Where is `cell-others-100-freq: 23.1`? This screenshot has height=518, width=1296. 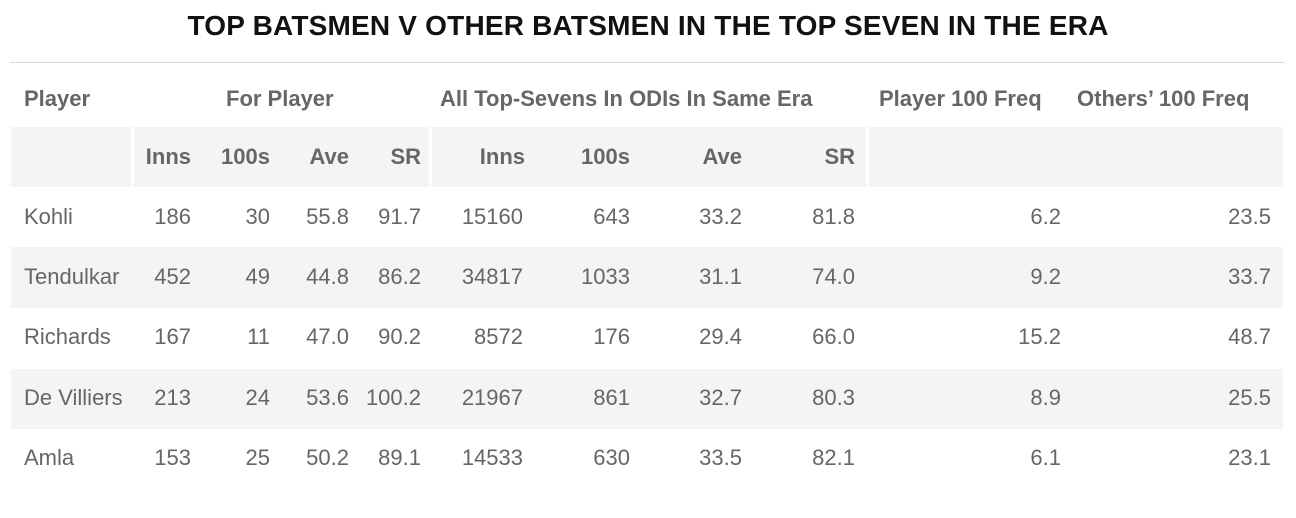
cell-others-100-freq: 23.1 is located at coordinates (1249, 457).